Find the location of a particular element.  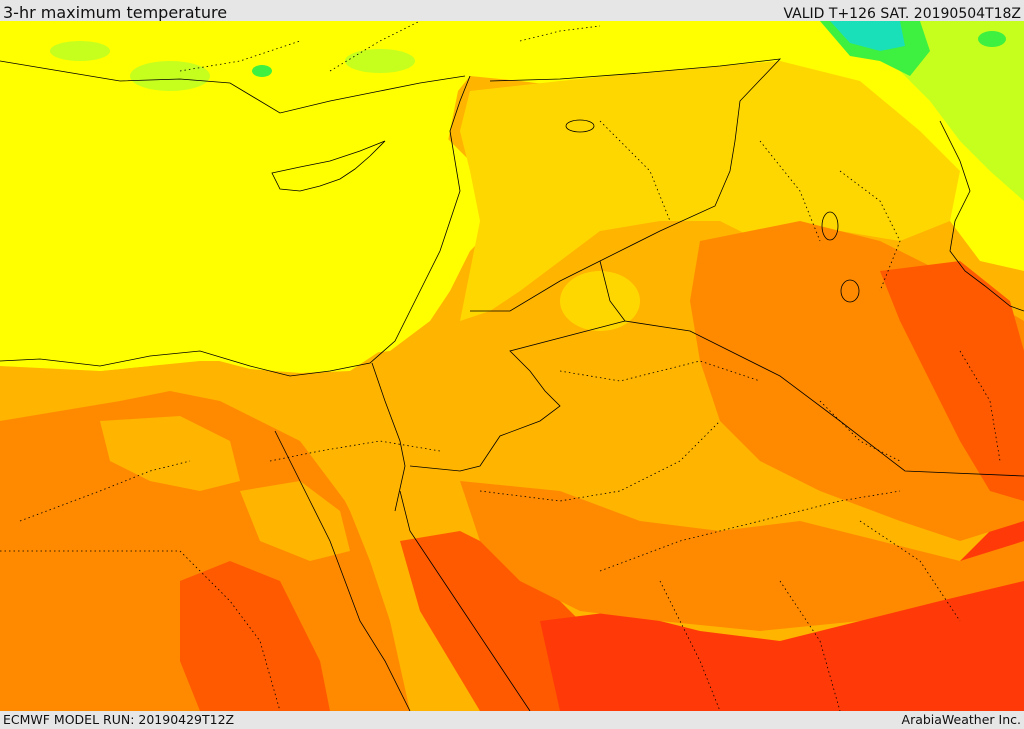

field-jordan-pocket is located at coordinates (600, 301).